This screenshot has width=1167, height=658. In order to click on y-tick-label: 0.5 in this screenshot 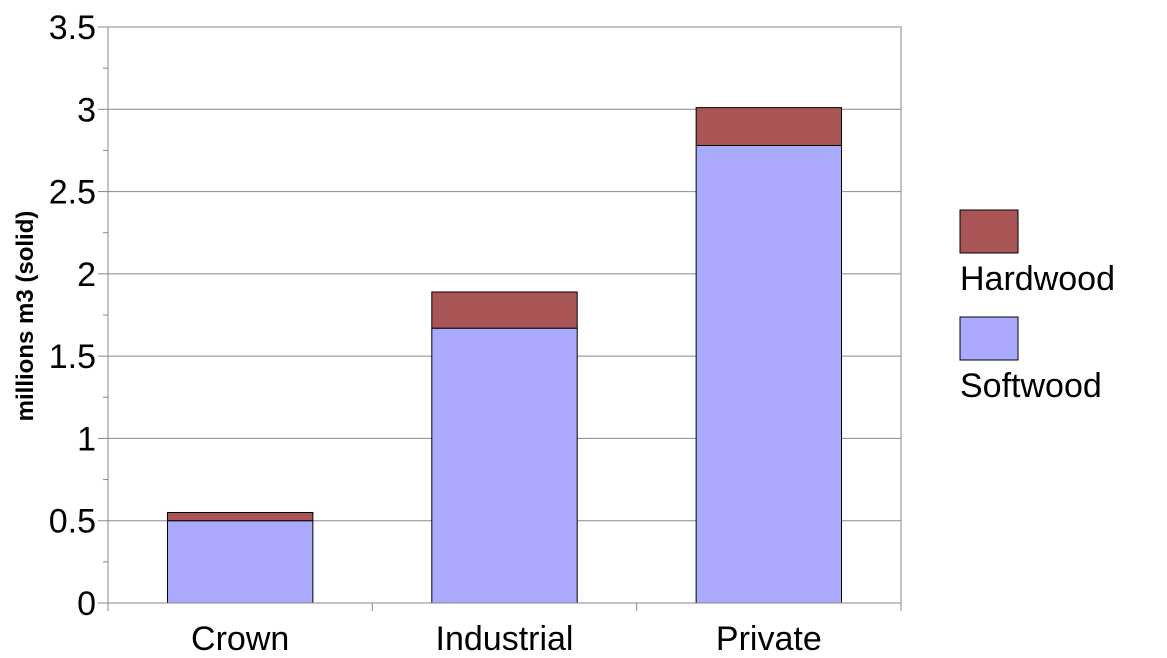, I will do `click(72, 522)`.